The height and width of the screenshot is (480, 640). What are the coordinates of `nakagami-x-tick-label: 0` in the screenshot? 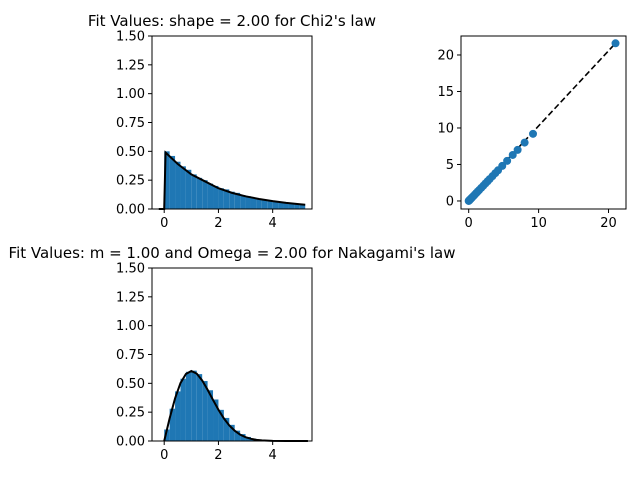 It's located at (164, 455).